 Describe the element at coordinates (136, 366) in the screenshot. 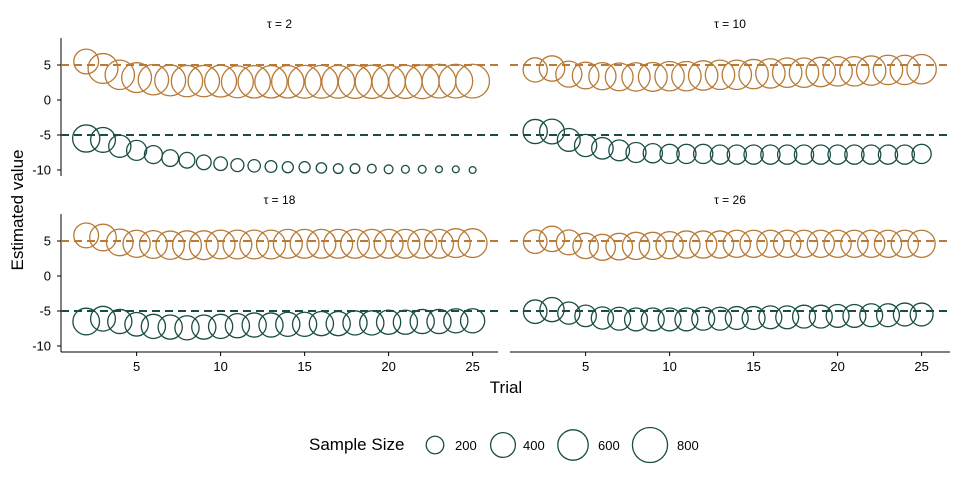

I see `x-tick-label: 5` at that location.